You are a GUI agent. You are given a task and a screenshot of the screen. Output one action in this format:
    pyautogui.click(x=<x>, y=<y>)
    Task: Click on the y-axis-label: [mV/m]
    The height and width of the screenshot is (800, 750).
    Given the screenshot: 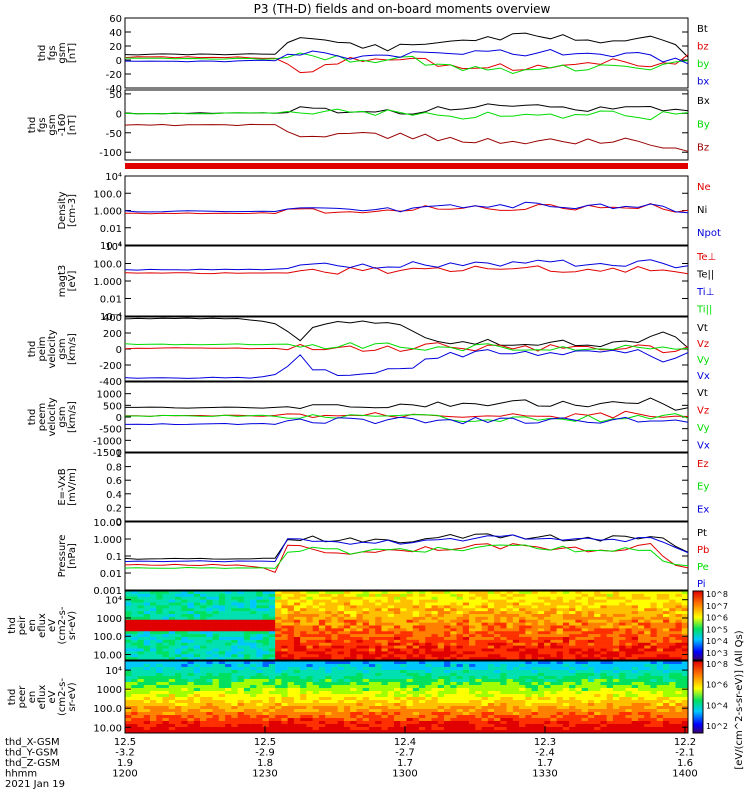 What is the action you would take?
    pyautogui.click(x=72, y=487)
    